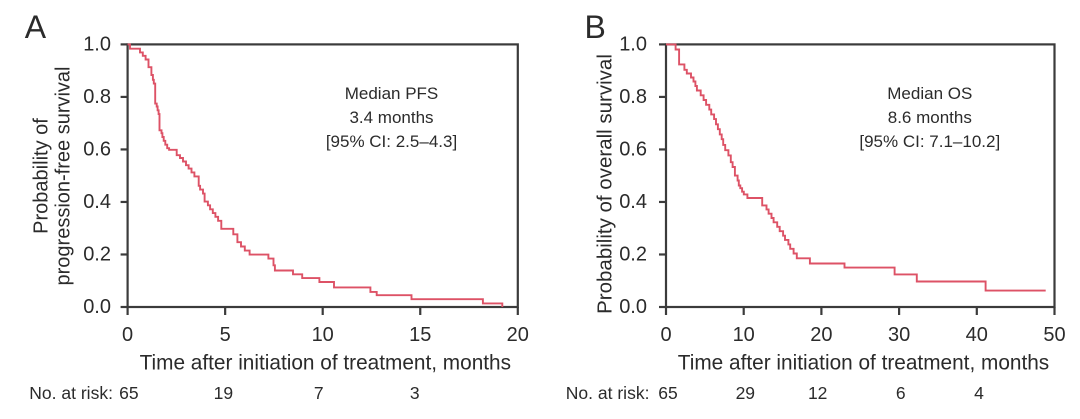 The width and height of the screenshot is (1080, 419). Describe the element at coordinates (745, 393) in the screenshot. I see `svg-text: 29` at that location.